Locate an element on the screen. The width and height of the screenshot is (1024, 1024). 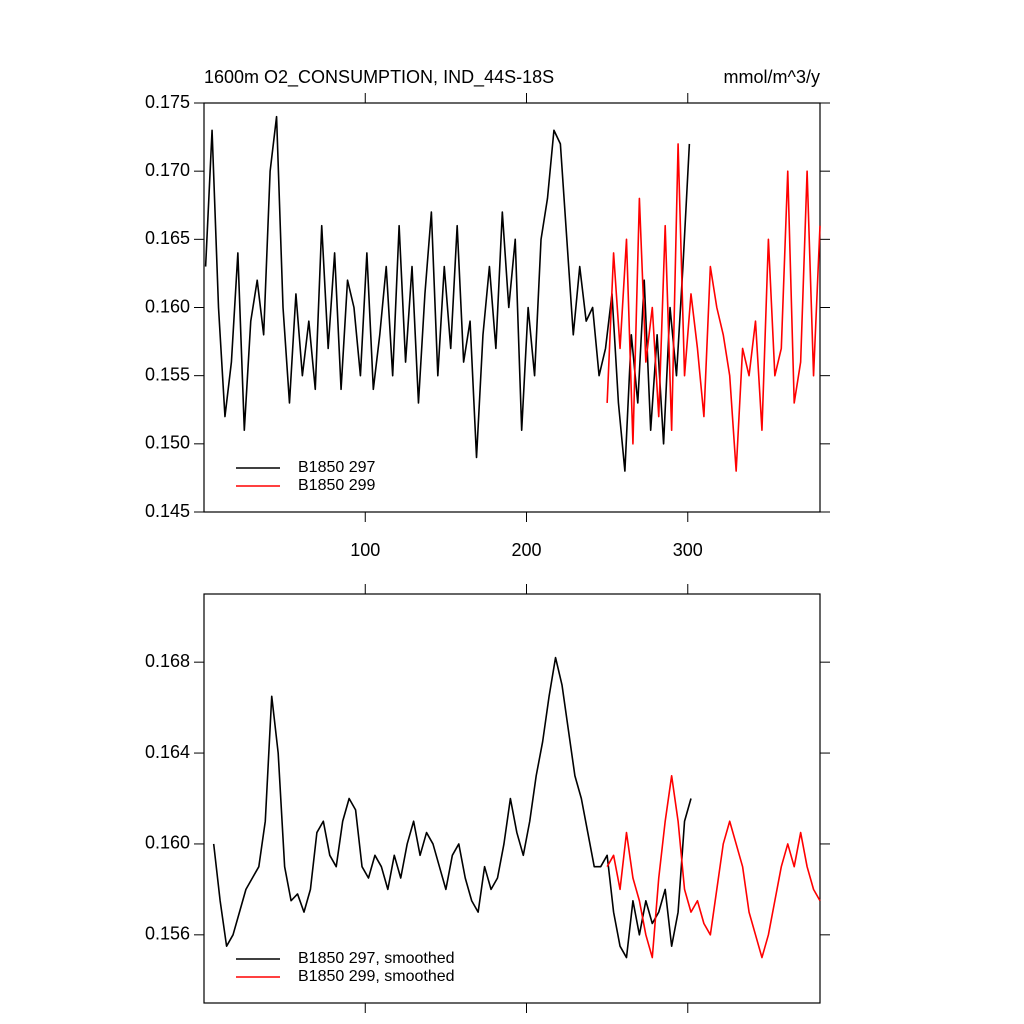
legend-label: B1850 297 is located at coordinates (337, 467).